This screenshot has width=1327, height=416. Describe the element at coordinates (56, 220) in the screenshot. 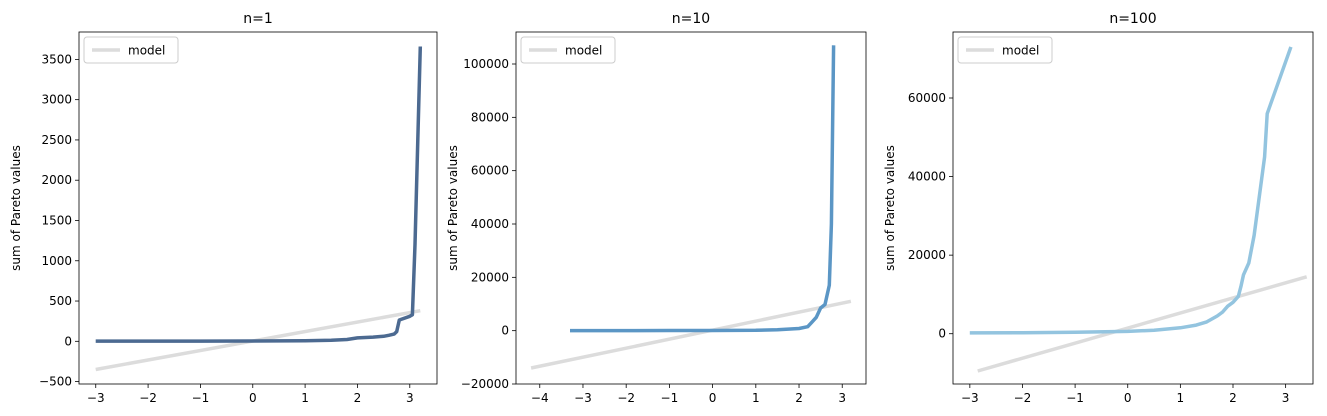

I see `y-tick-label: 1500` at that location.